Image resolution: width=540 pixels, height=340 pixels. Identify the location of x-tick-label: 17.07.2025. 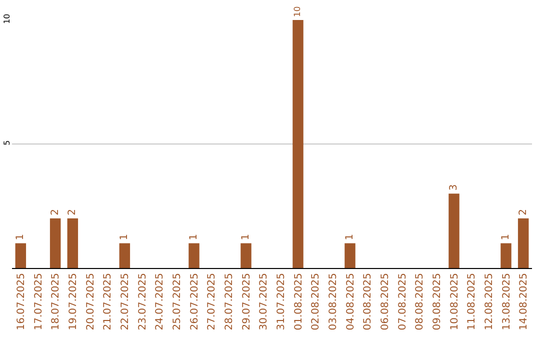
(38, 301).